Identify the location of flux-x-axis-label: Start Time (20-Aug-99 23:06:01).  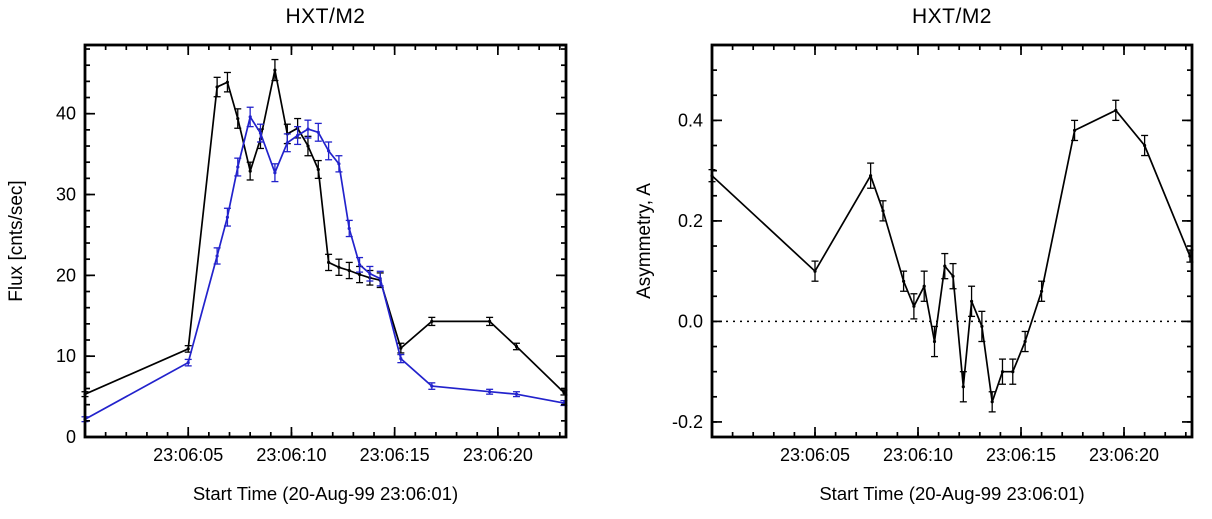
(325, 493).